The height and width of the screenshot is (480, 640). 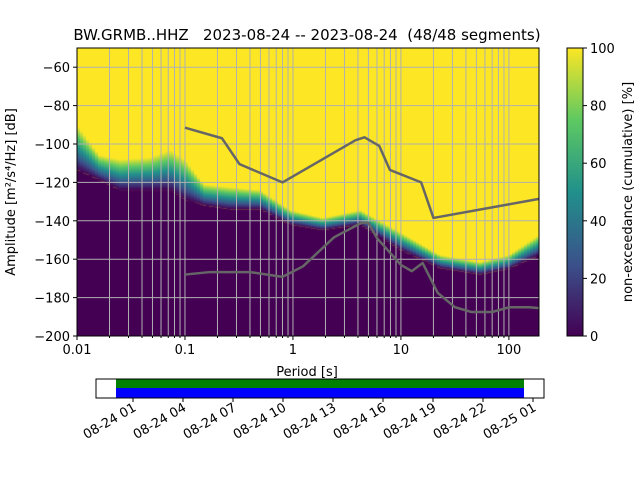 I want to click on x-tick-label: 0.1, so click(x=185, y=350).